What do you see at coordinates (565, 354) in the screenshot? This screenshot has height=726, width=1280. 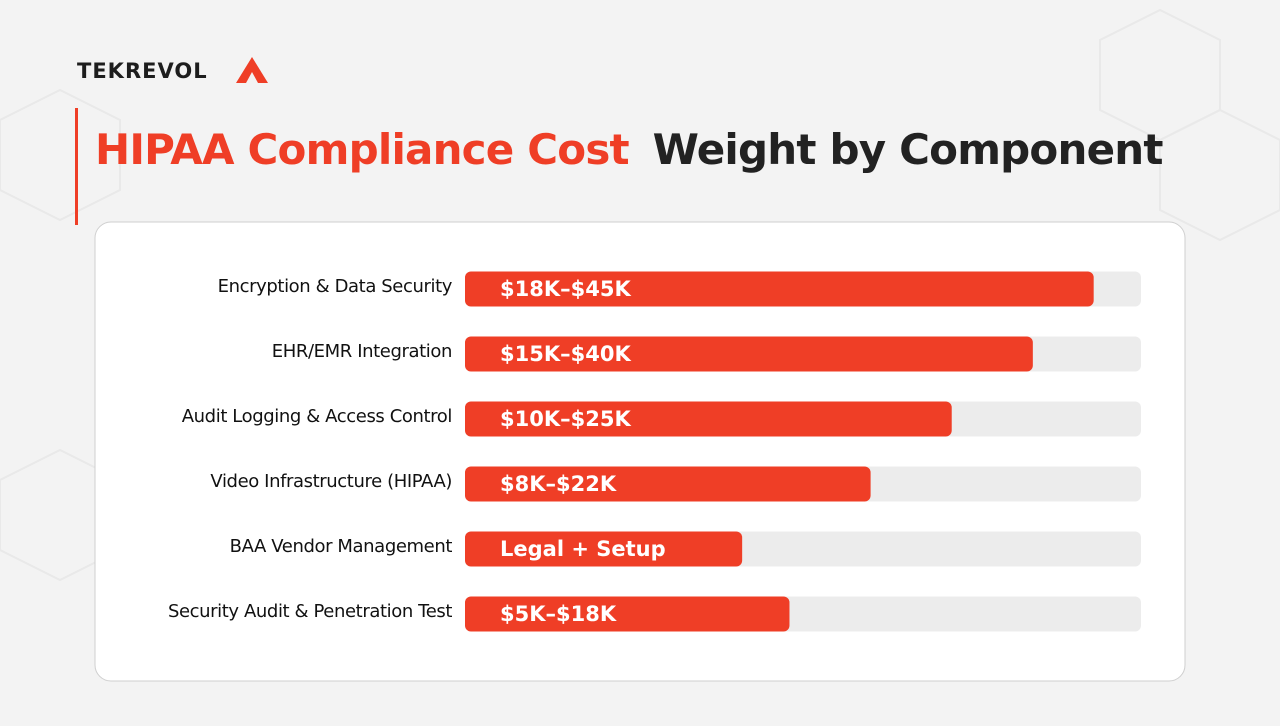 I see `bar-label: $15K–$40K` at bounding box center [565, 354].